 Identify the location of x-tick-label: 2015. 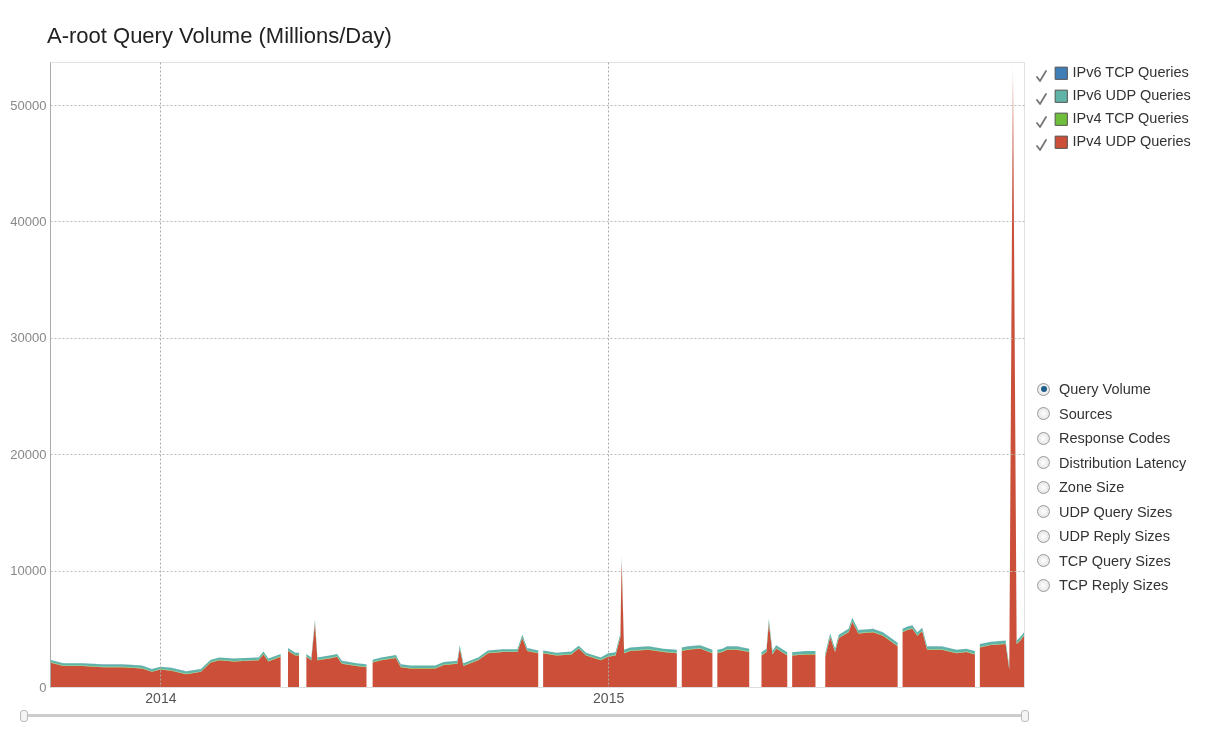
(609, 697).